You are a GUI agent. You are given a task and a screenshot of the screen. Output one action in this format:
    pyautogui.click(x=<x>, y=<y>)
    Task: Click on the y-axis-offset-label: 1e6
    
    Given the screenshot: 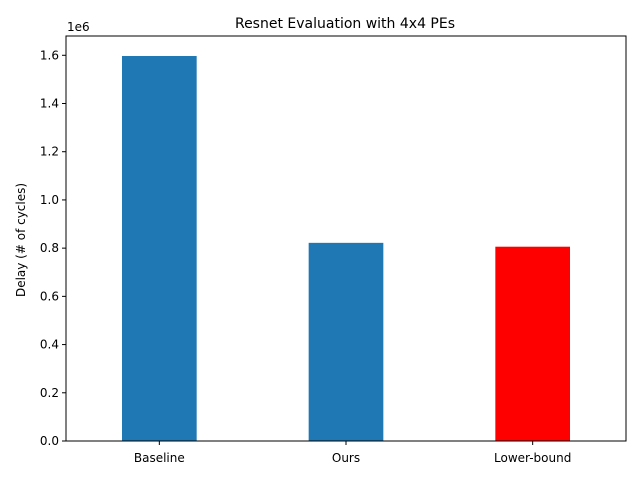 What is the action you would take?
    pyautogui.click(x=78, y=27)
    